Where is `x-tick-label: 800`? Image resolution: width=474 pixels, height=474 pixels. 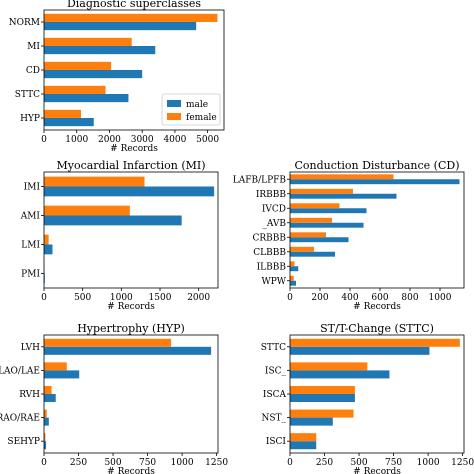 x-tick-label: 800 is located at coordinates (409, 298).